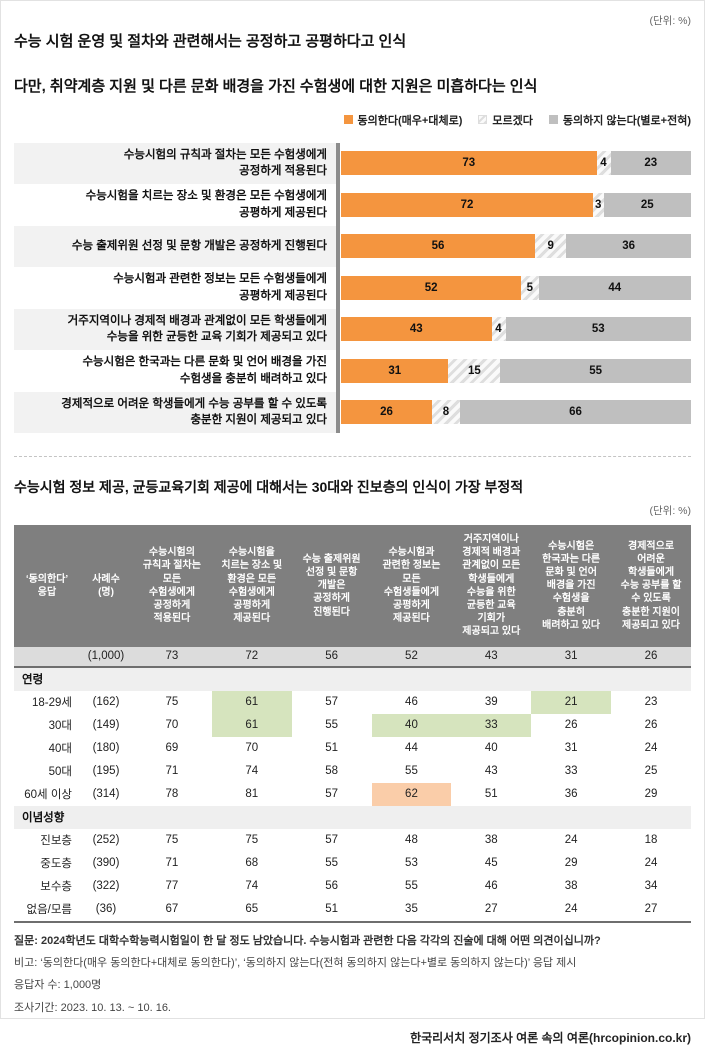  I want to click on bar-value-label: 31, so click(394, 371).